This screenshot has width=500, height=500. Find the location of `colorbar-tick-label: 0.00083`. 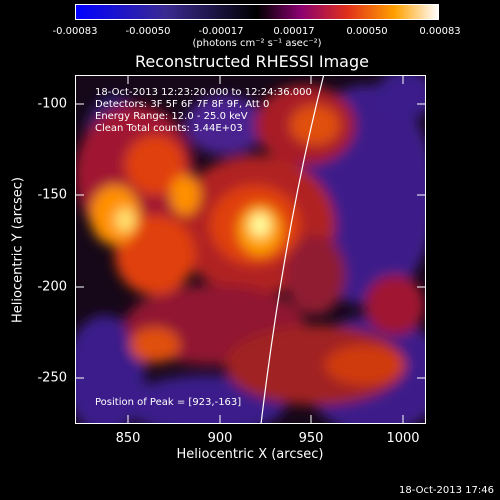

colorbar-tick-label: 0.00083 is located at coordinates (440, 31).